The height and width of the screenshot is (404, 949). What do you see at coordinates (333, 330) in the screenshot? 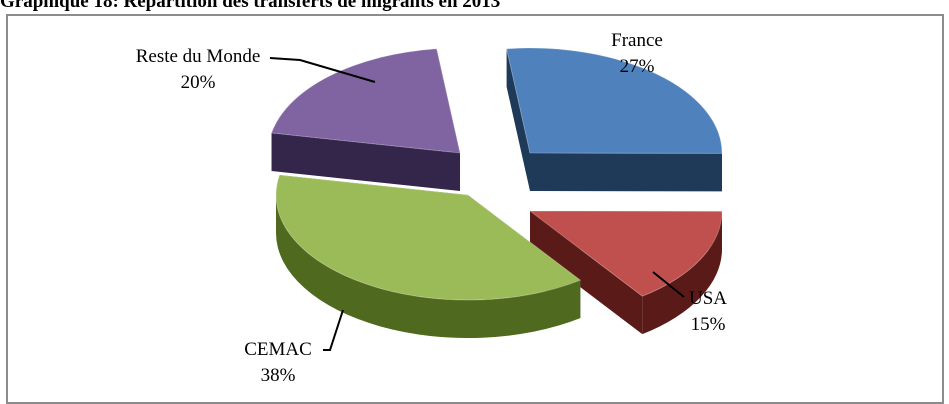
I see `leader-line-cemac` at bounding box center [333, 330].